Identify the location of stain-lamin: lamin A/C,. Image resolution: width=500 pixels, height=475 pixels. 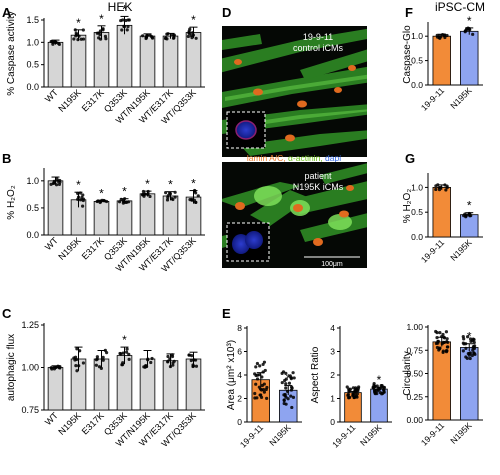
(267, 158).